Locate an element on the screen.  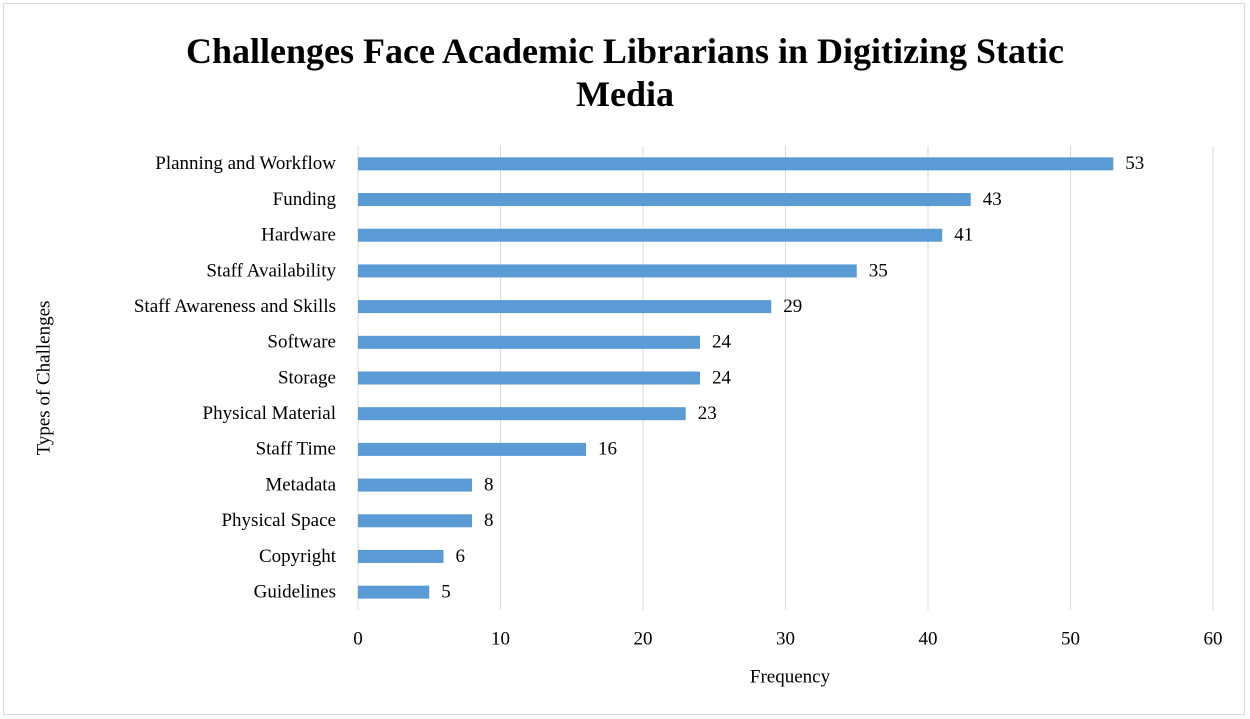
x-tick-label: 60 is located at coordinates (1213, 638).